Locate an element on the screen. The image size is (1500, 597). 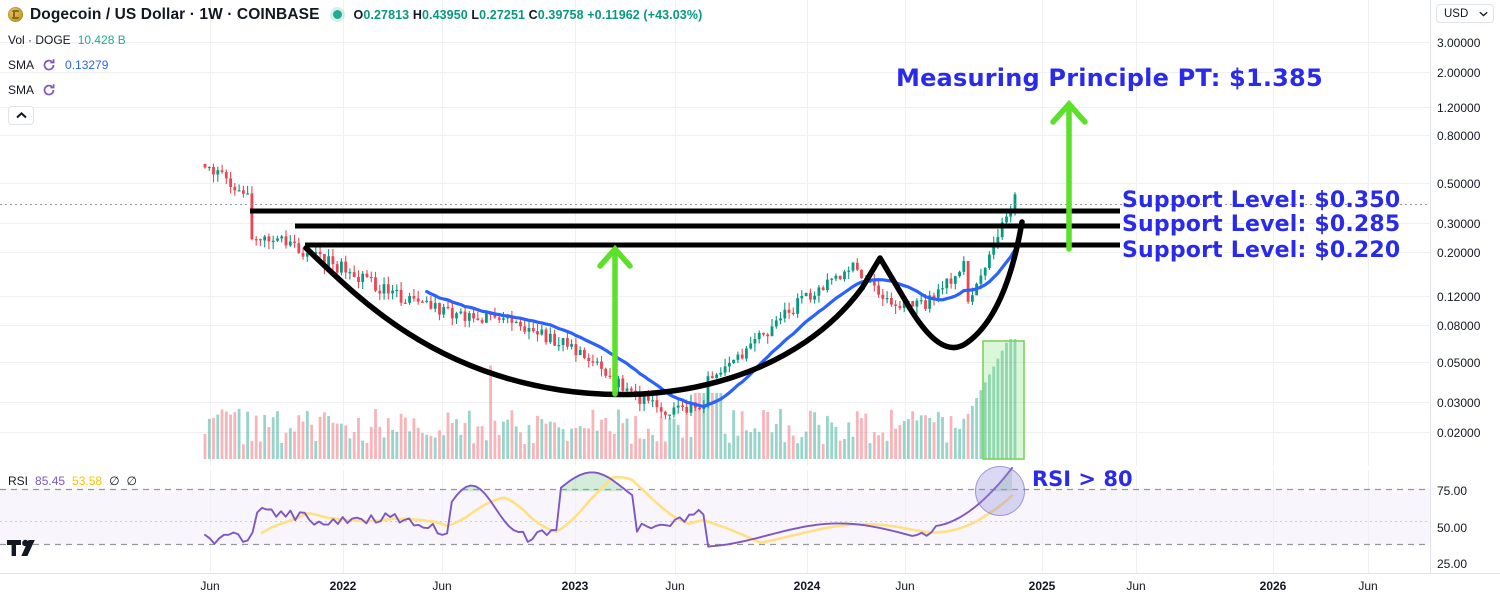
legend-sma1-row: SMA 0.13279 is located at coordinates (355, 64).